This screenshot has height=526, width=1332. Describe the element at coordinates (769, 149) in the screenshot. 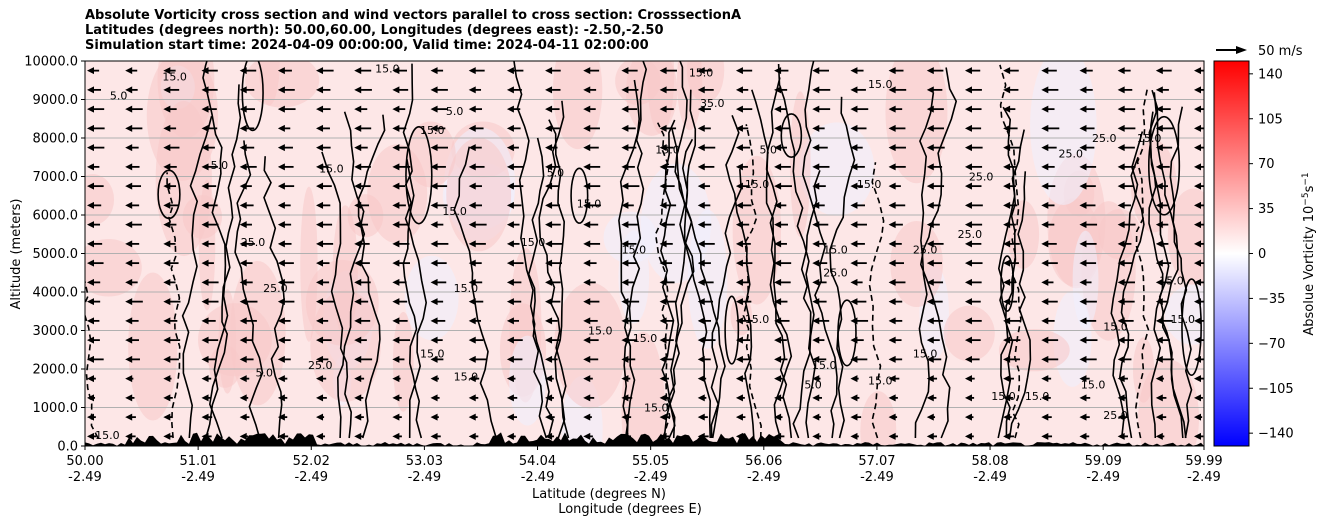

I see `contour-label: 5.0` at that location.